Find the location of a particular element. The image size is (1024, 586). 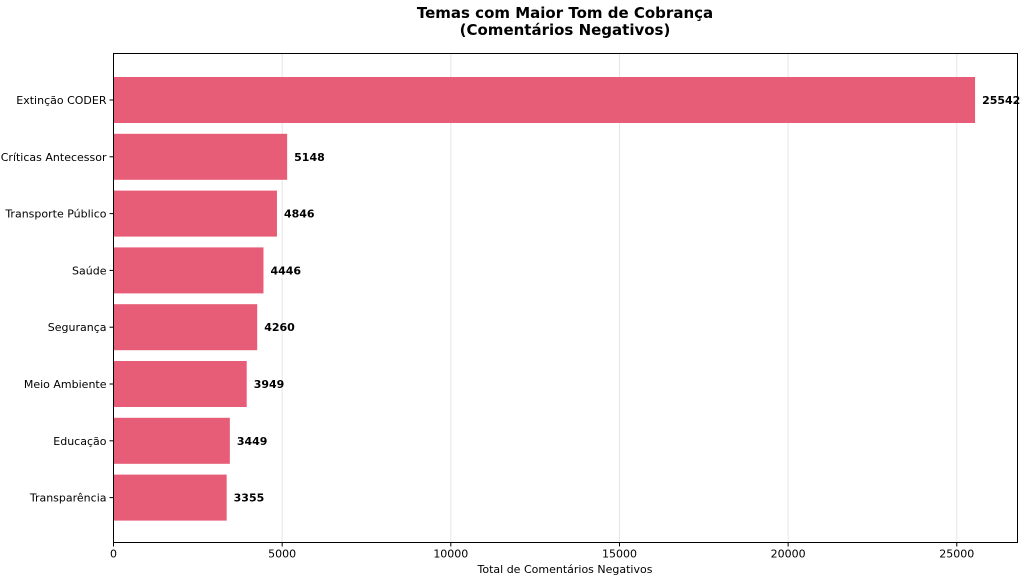

data-label: 3449 is located at coordinates (252, 441).